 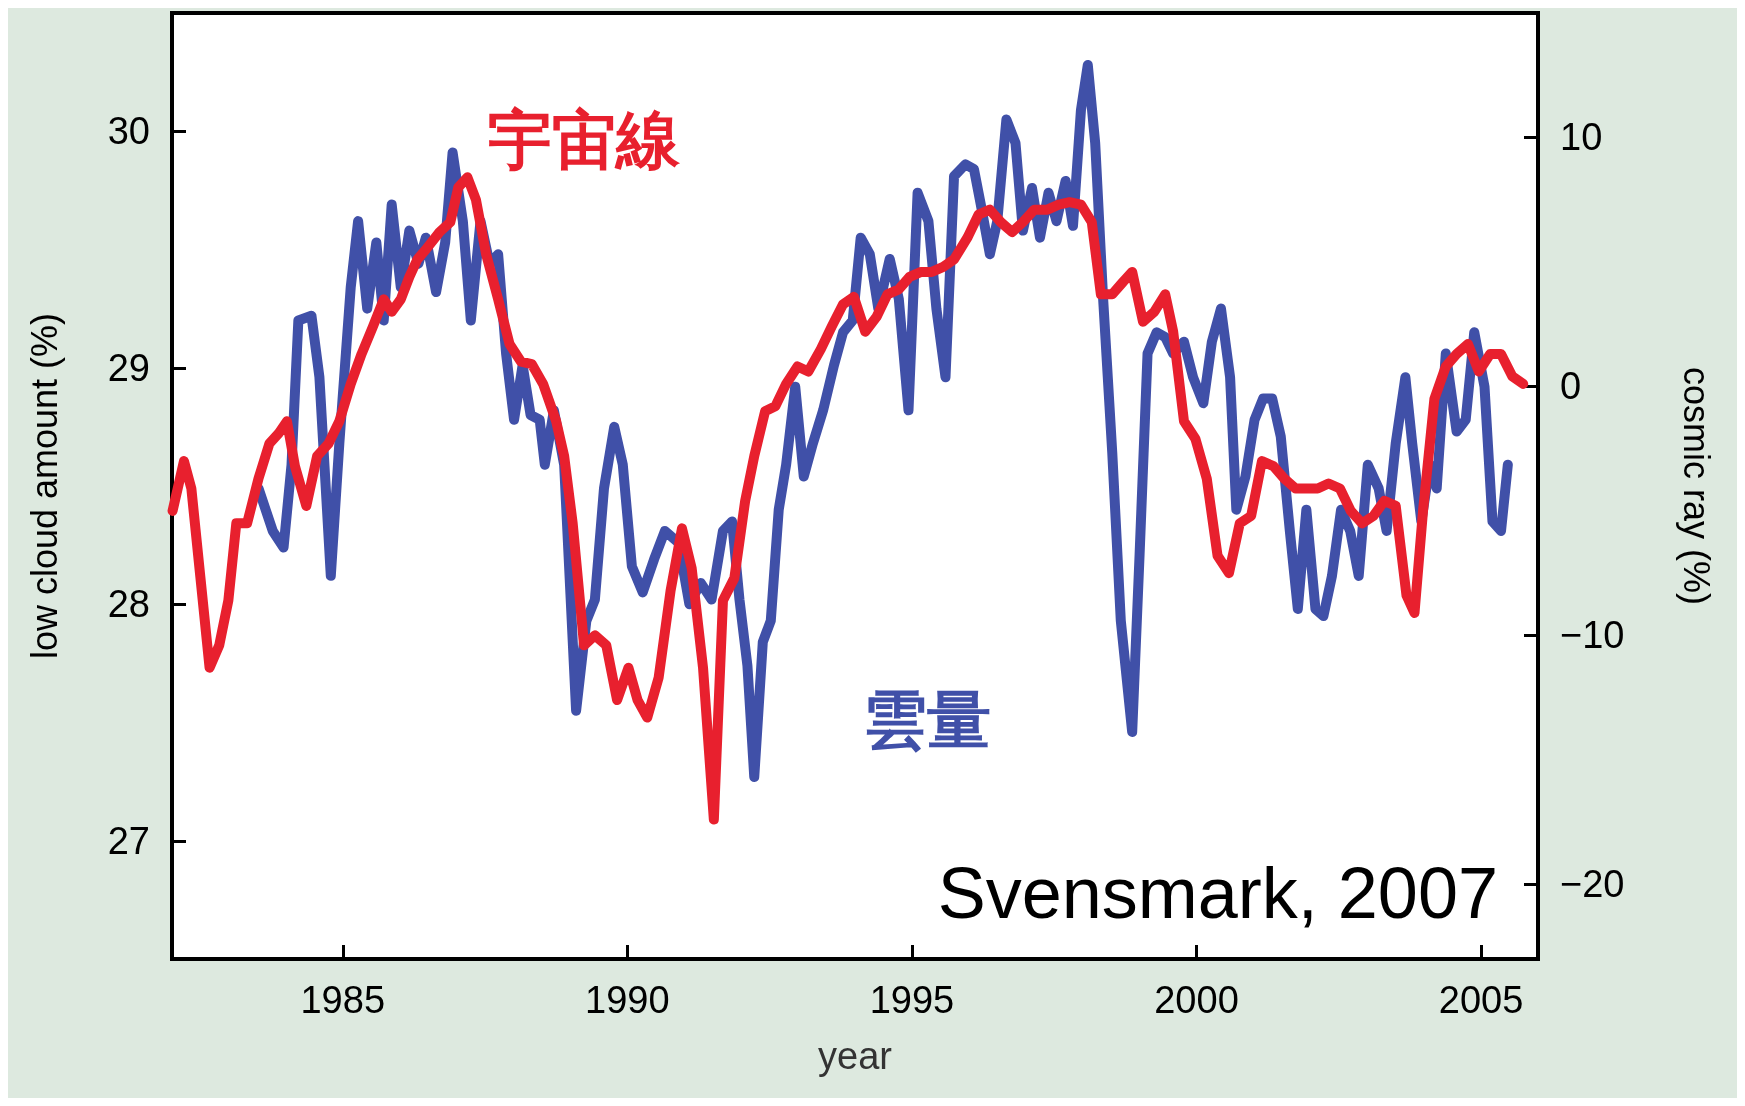 I want to click on annotation: Svensmark, 2007, so click(x=1218, y=893).